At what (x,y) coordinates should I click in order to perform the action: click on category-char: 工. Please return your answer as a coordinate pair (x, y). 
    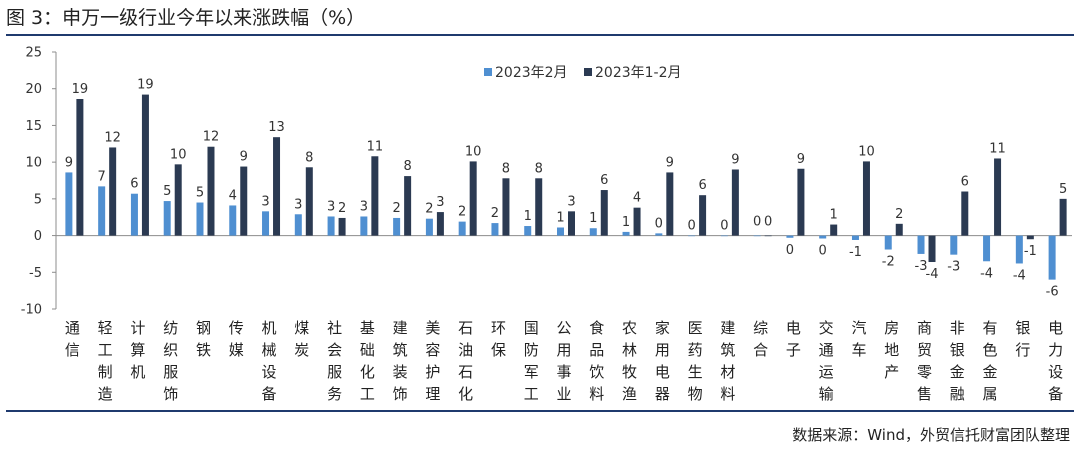
    Looking at the image, I should click on (105, 350).